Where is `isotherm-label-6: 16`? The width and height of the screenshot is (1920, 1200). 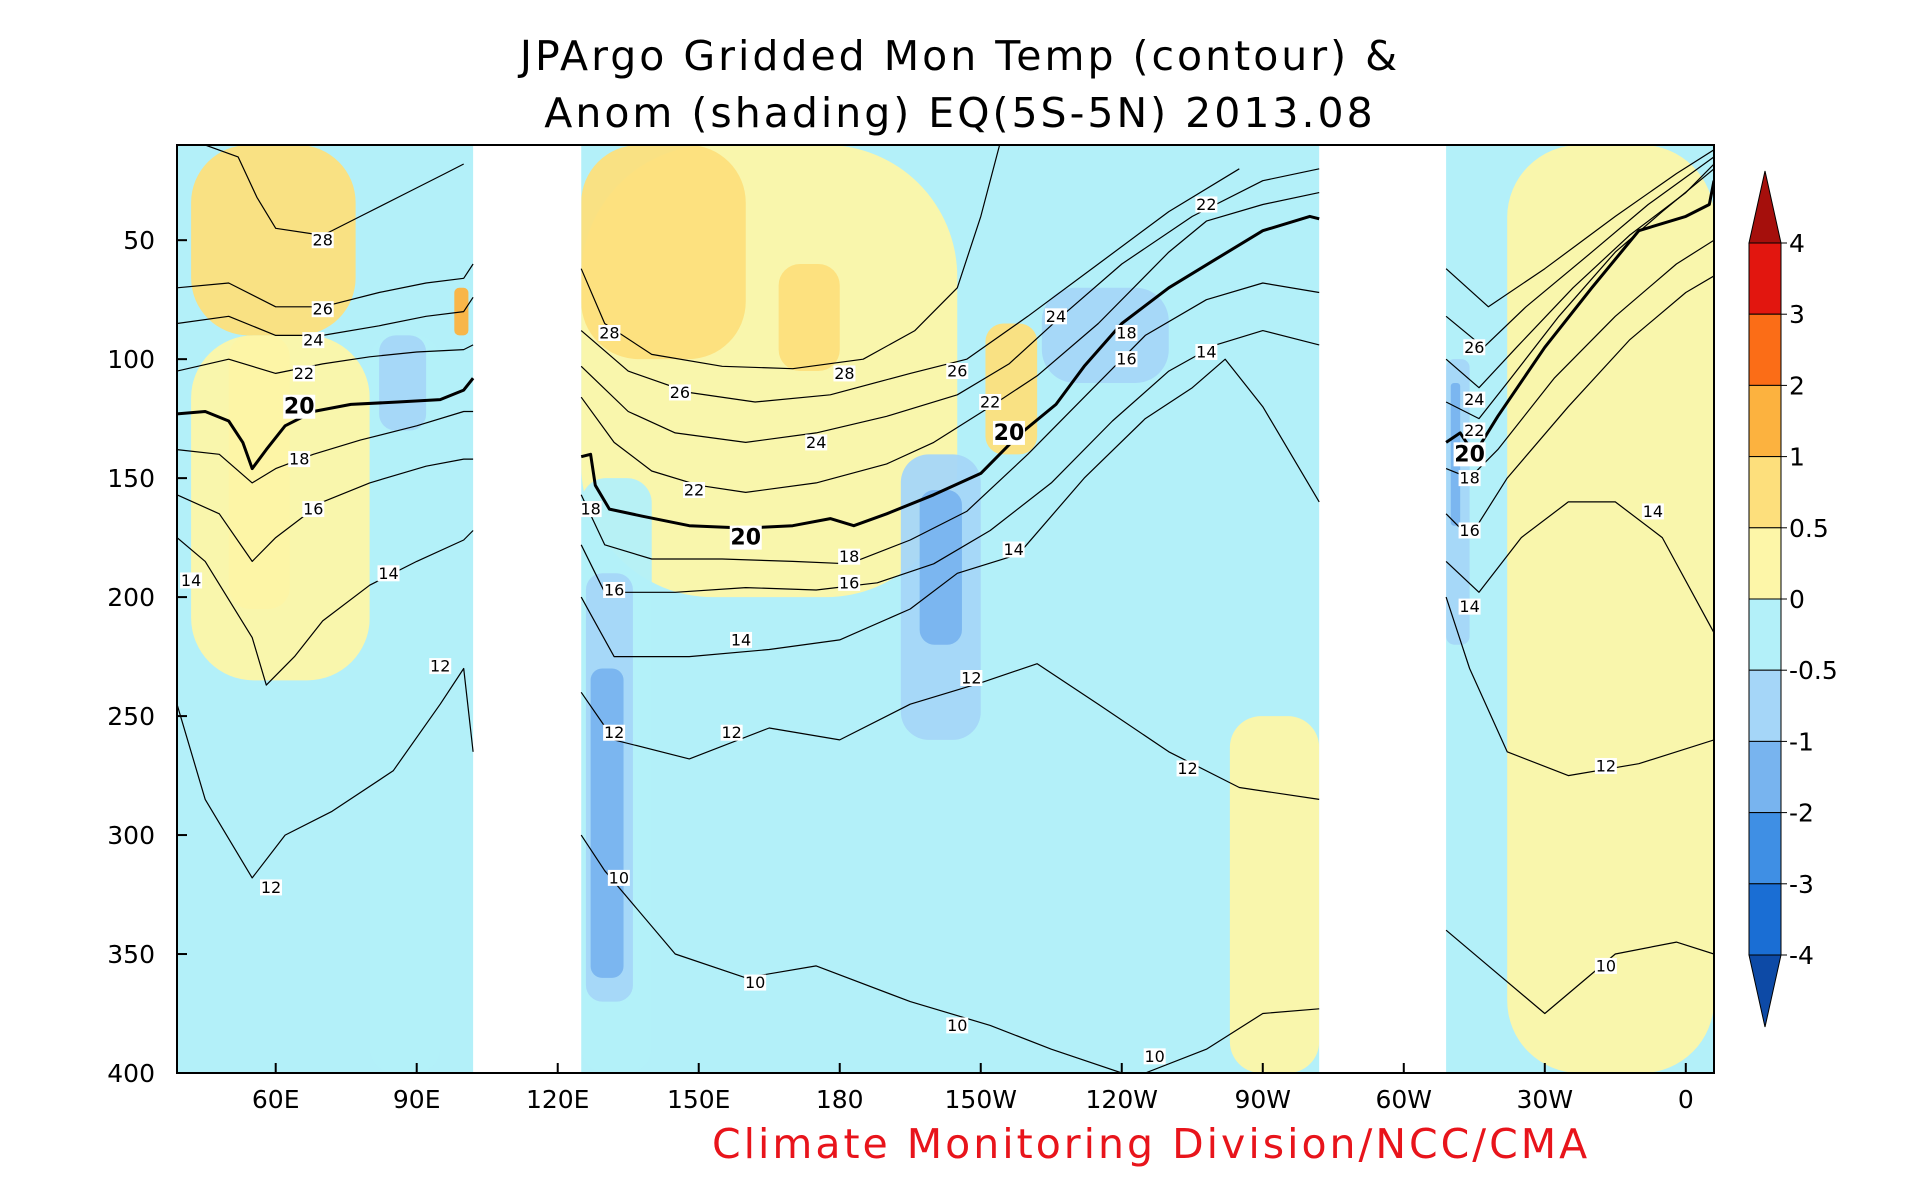
isotherm-label-6: 16 is located at coordinates (313, 509).